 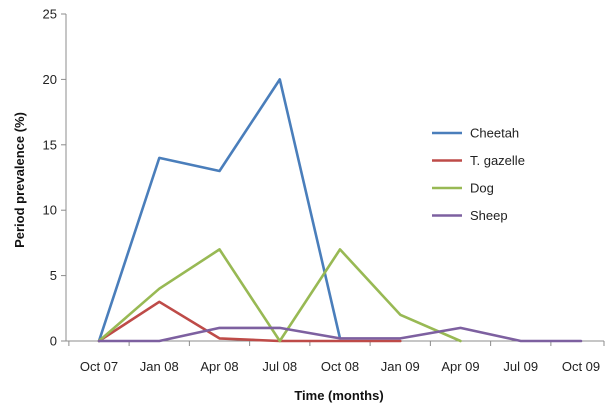 What do you see at coordinates (279, 295) in the screenshot?
I see `series-line-dog` at bounding box center [279, 295].